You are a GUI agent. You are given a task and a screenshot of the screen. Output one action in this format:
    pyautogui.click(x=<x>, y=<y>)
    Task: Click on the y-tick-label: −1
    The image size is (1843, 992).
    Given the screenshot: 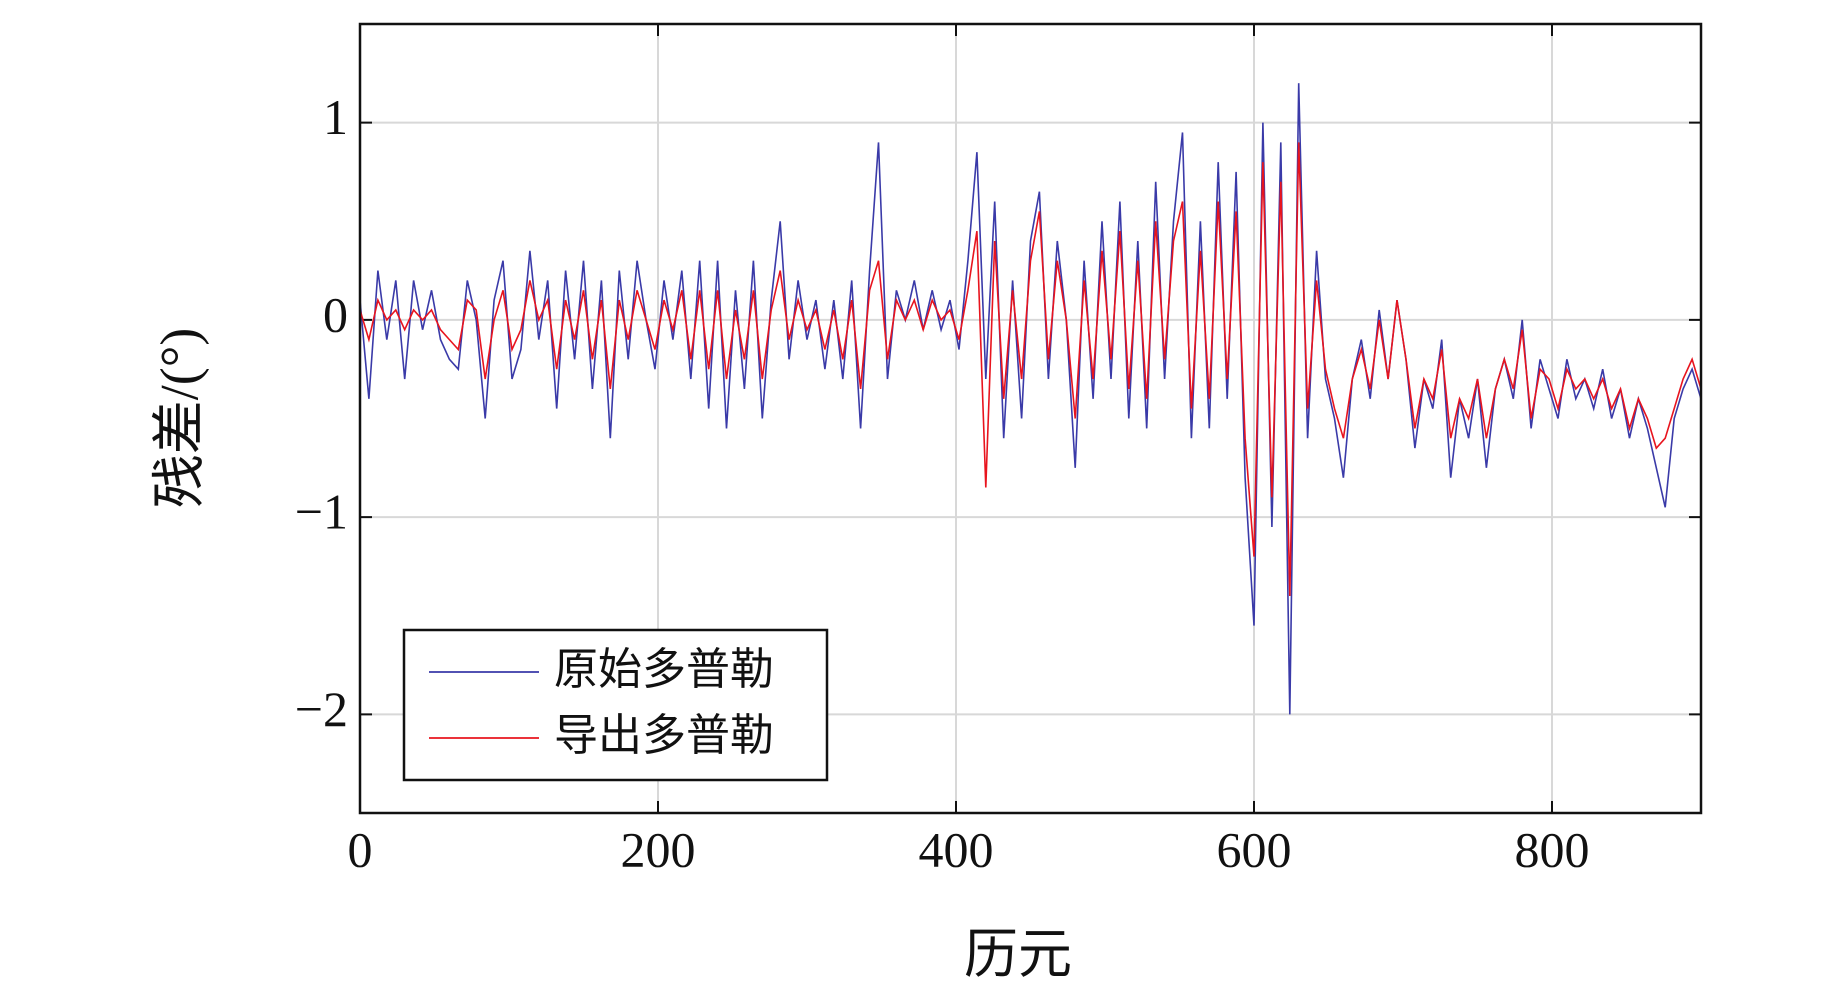 What is the action you would take?
    pyautogui.click(x=321, y=512)
    